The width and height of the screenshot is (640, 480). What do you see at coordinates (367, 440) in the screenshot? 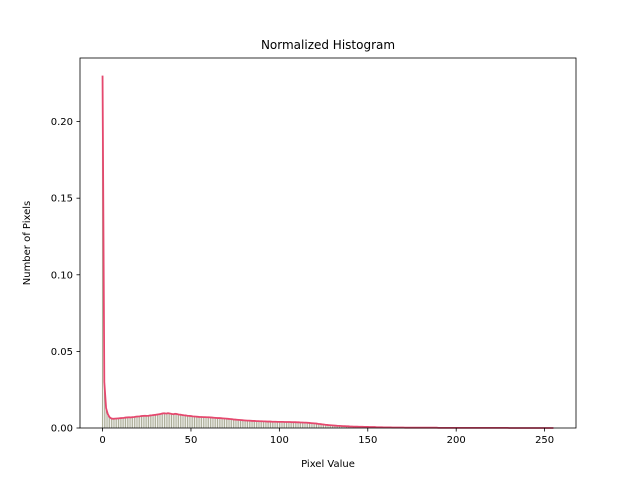
I see `x-tick-label: 150` at bounding box center [367, 440].